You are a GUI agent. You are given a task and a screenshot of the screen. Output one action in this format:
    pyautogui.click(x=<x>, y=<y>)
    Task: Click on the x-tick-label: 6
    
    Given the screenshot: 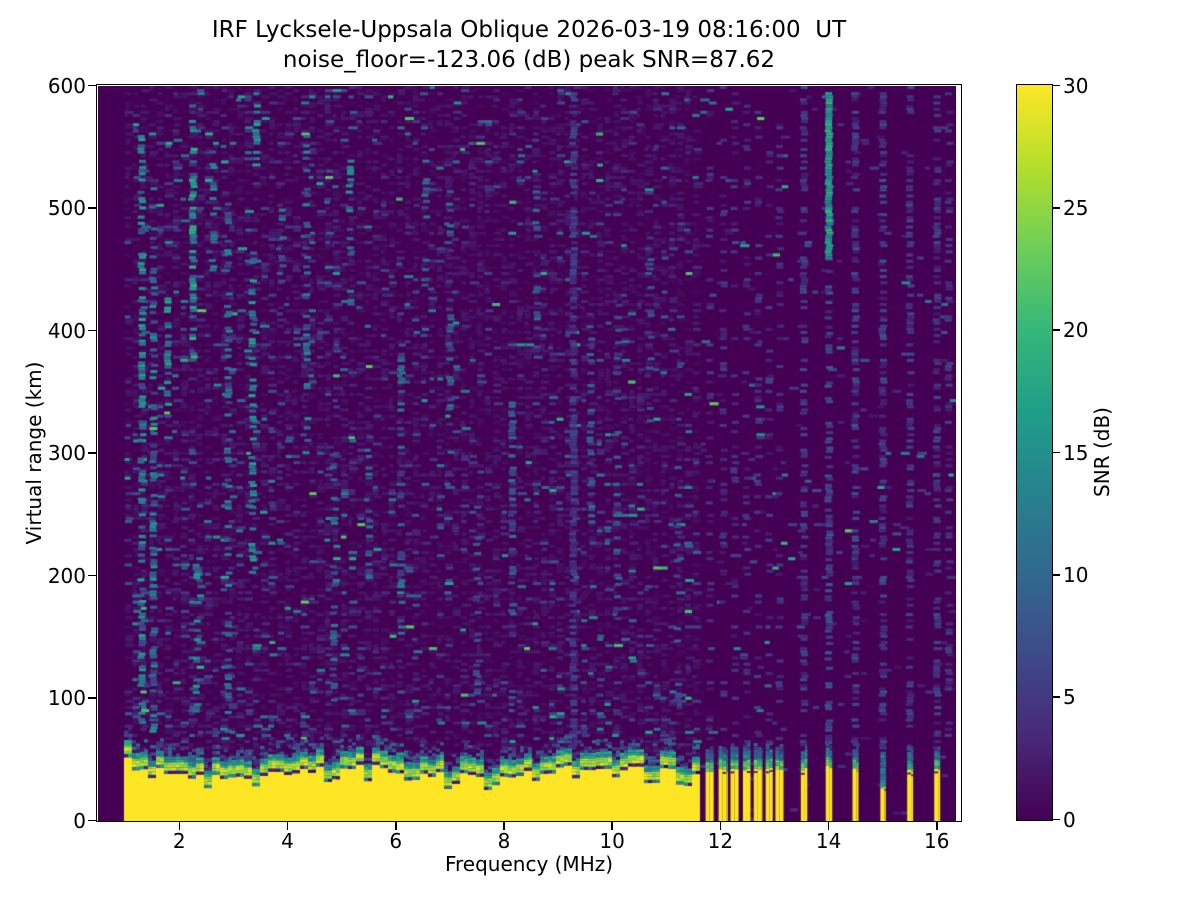 What is the action you would take?
    pyautogui.click(x=396, y=841)
    